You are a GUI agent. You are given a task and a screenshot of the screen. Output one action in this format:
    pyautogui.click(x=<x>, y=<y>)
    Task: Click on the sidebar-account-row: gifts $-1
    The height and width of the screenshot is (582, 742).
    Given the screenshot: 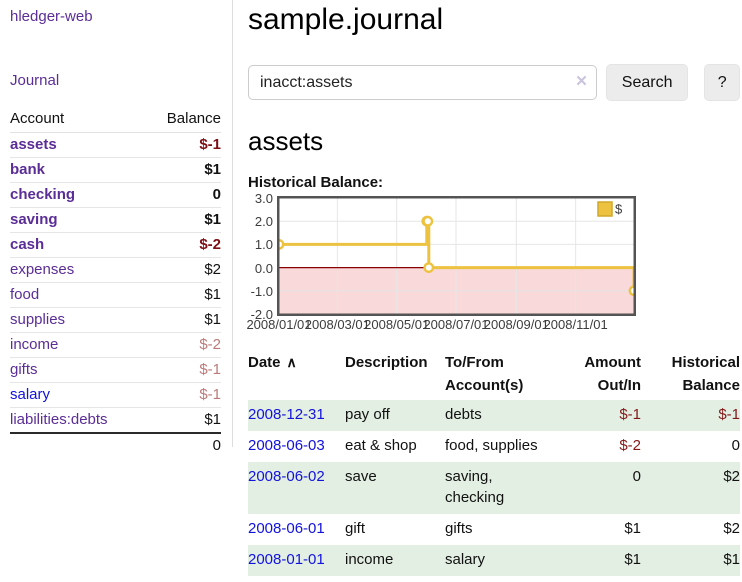 What is the action you would take?
    pyautogui.click(x=115, y=370)
    